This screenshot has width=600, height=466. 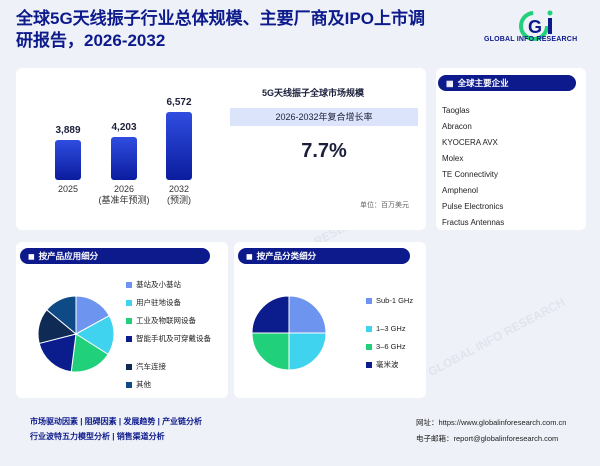 I want to click on email-link: report@globalinforesearch.com, so click(x=506, y=438).